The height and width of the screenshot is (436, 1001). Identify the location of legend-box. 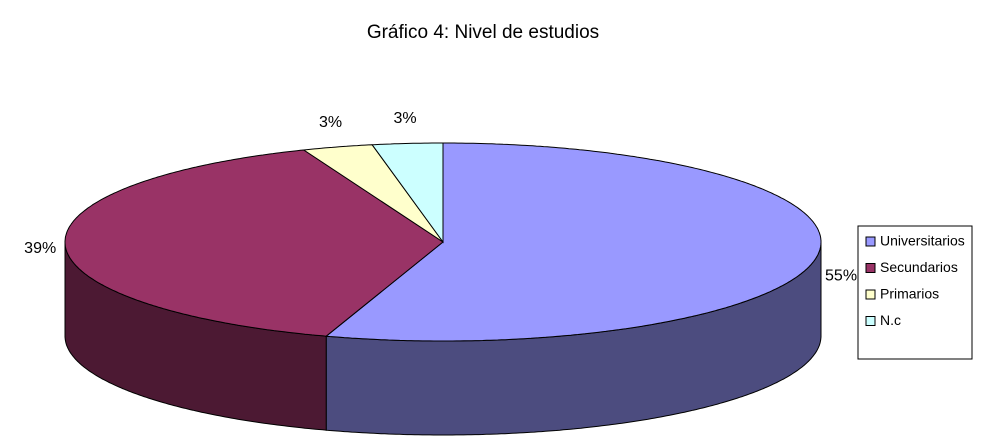
(915, 292).